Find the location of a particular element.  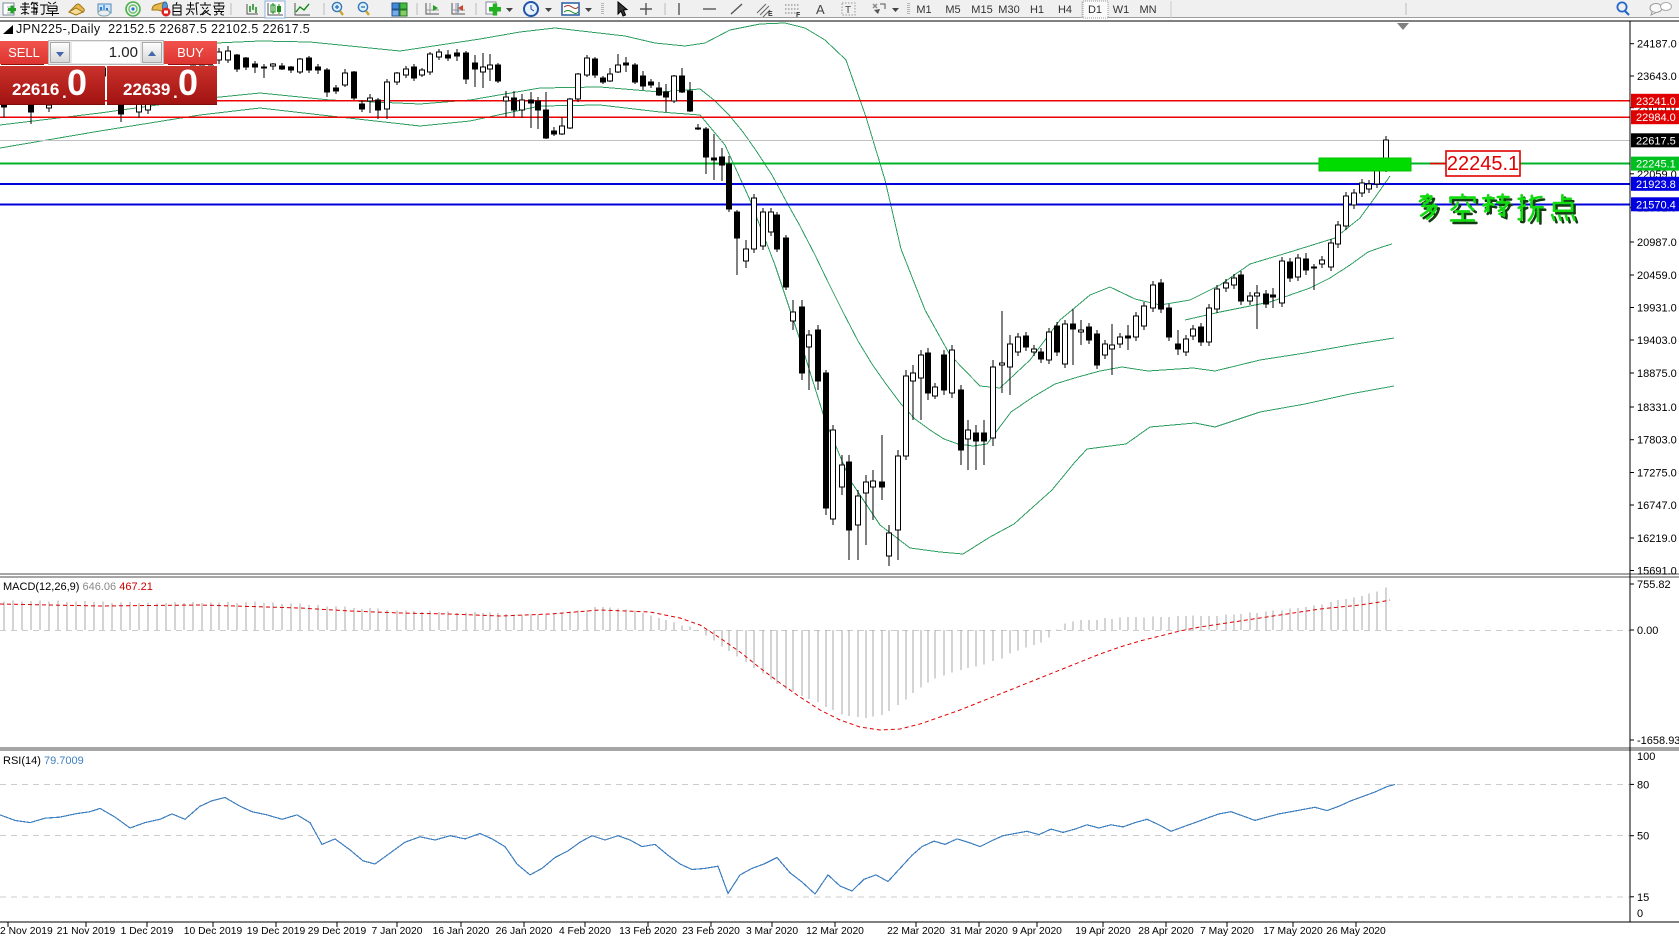

svg-text: 22984.0 is located at coordinates (1656, 118).